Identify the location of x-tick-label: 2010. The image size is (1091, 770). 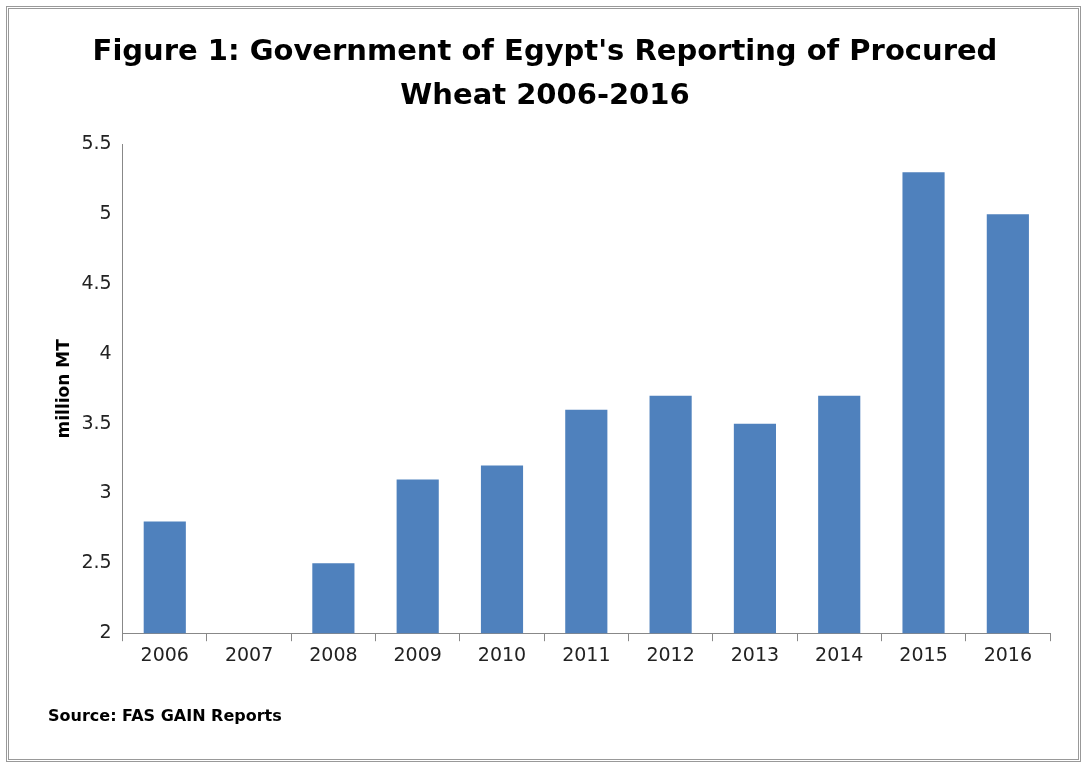
(502, 653).